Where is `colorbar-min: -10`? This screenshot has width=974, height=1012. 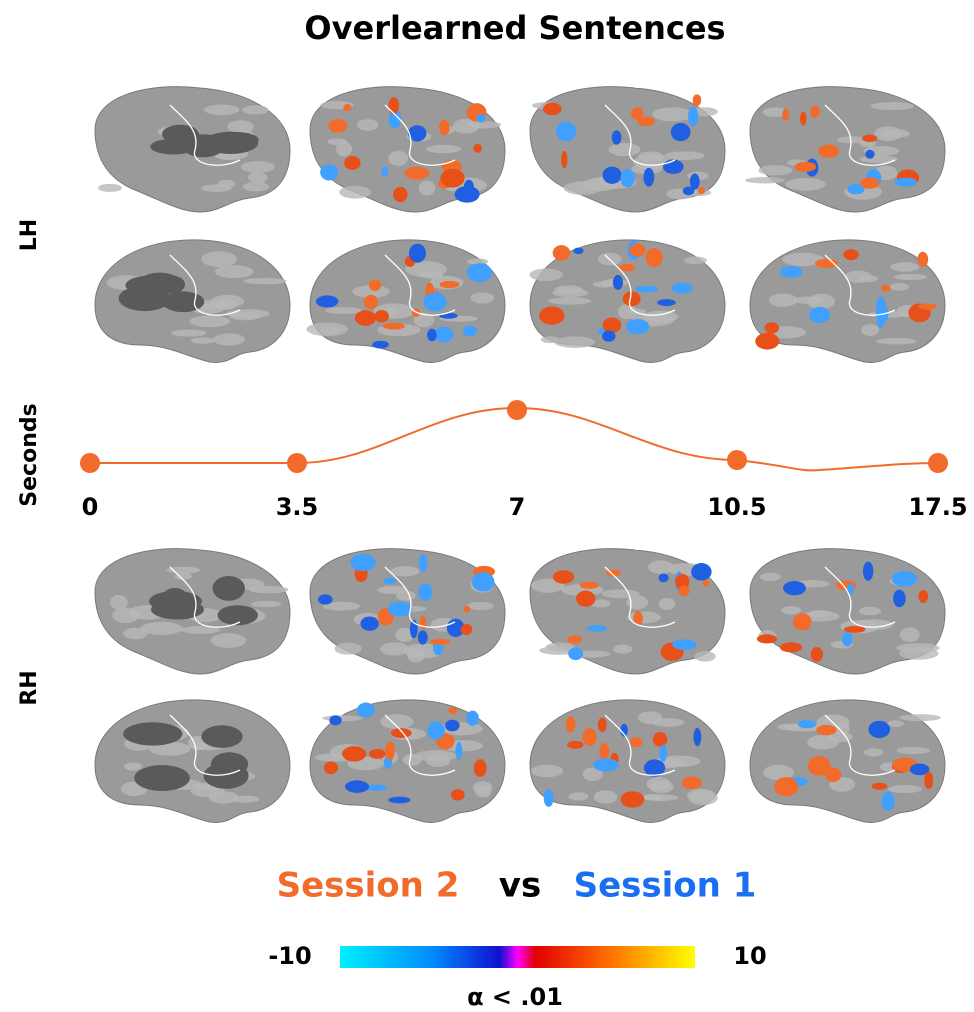
colorbar-min: -10 is located at coordinates (289, 956).